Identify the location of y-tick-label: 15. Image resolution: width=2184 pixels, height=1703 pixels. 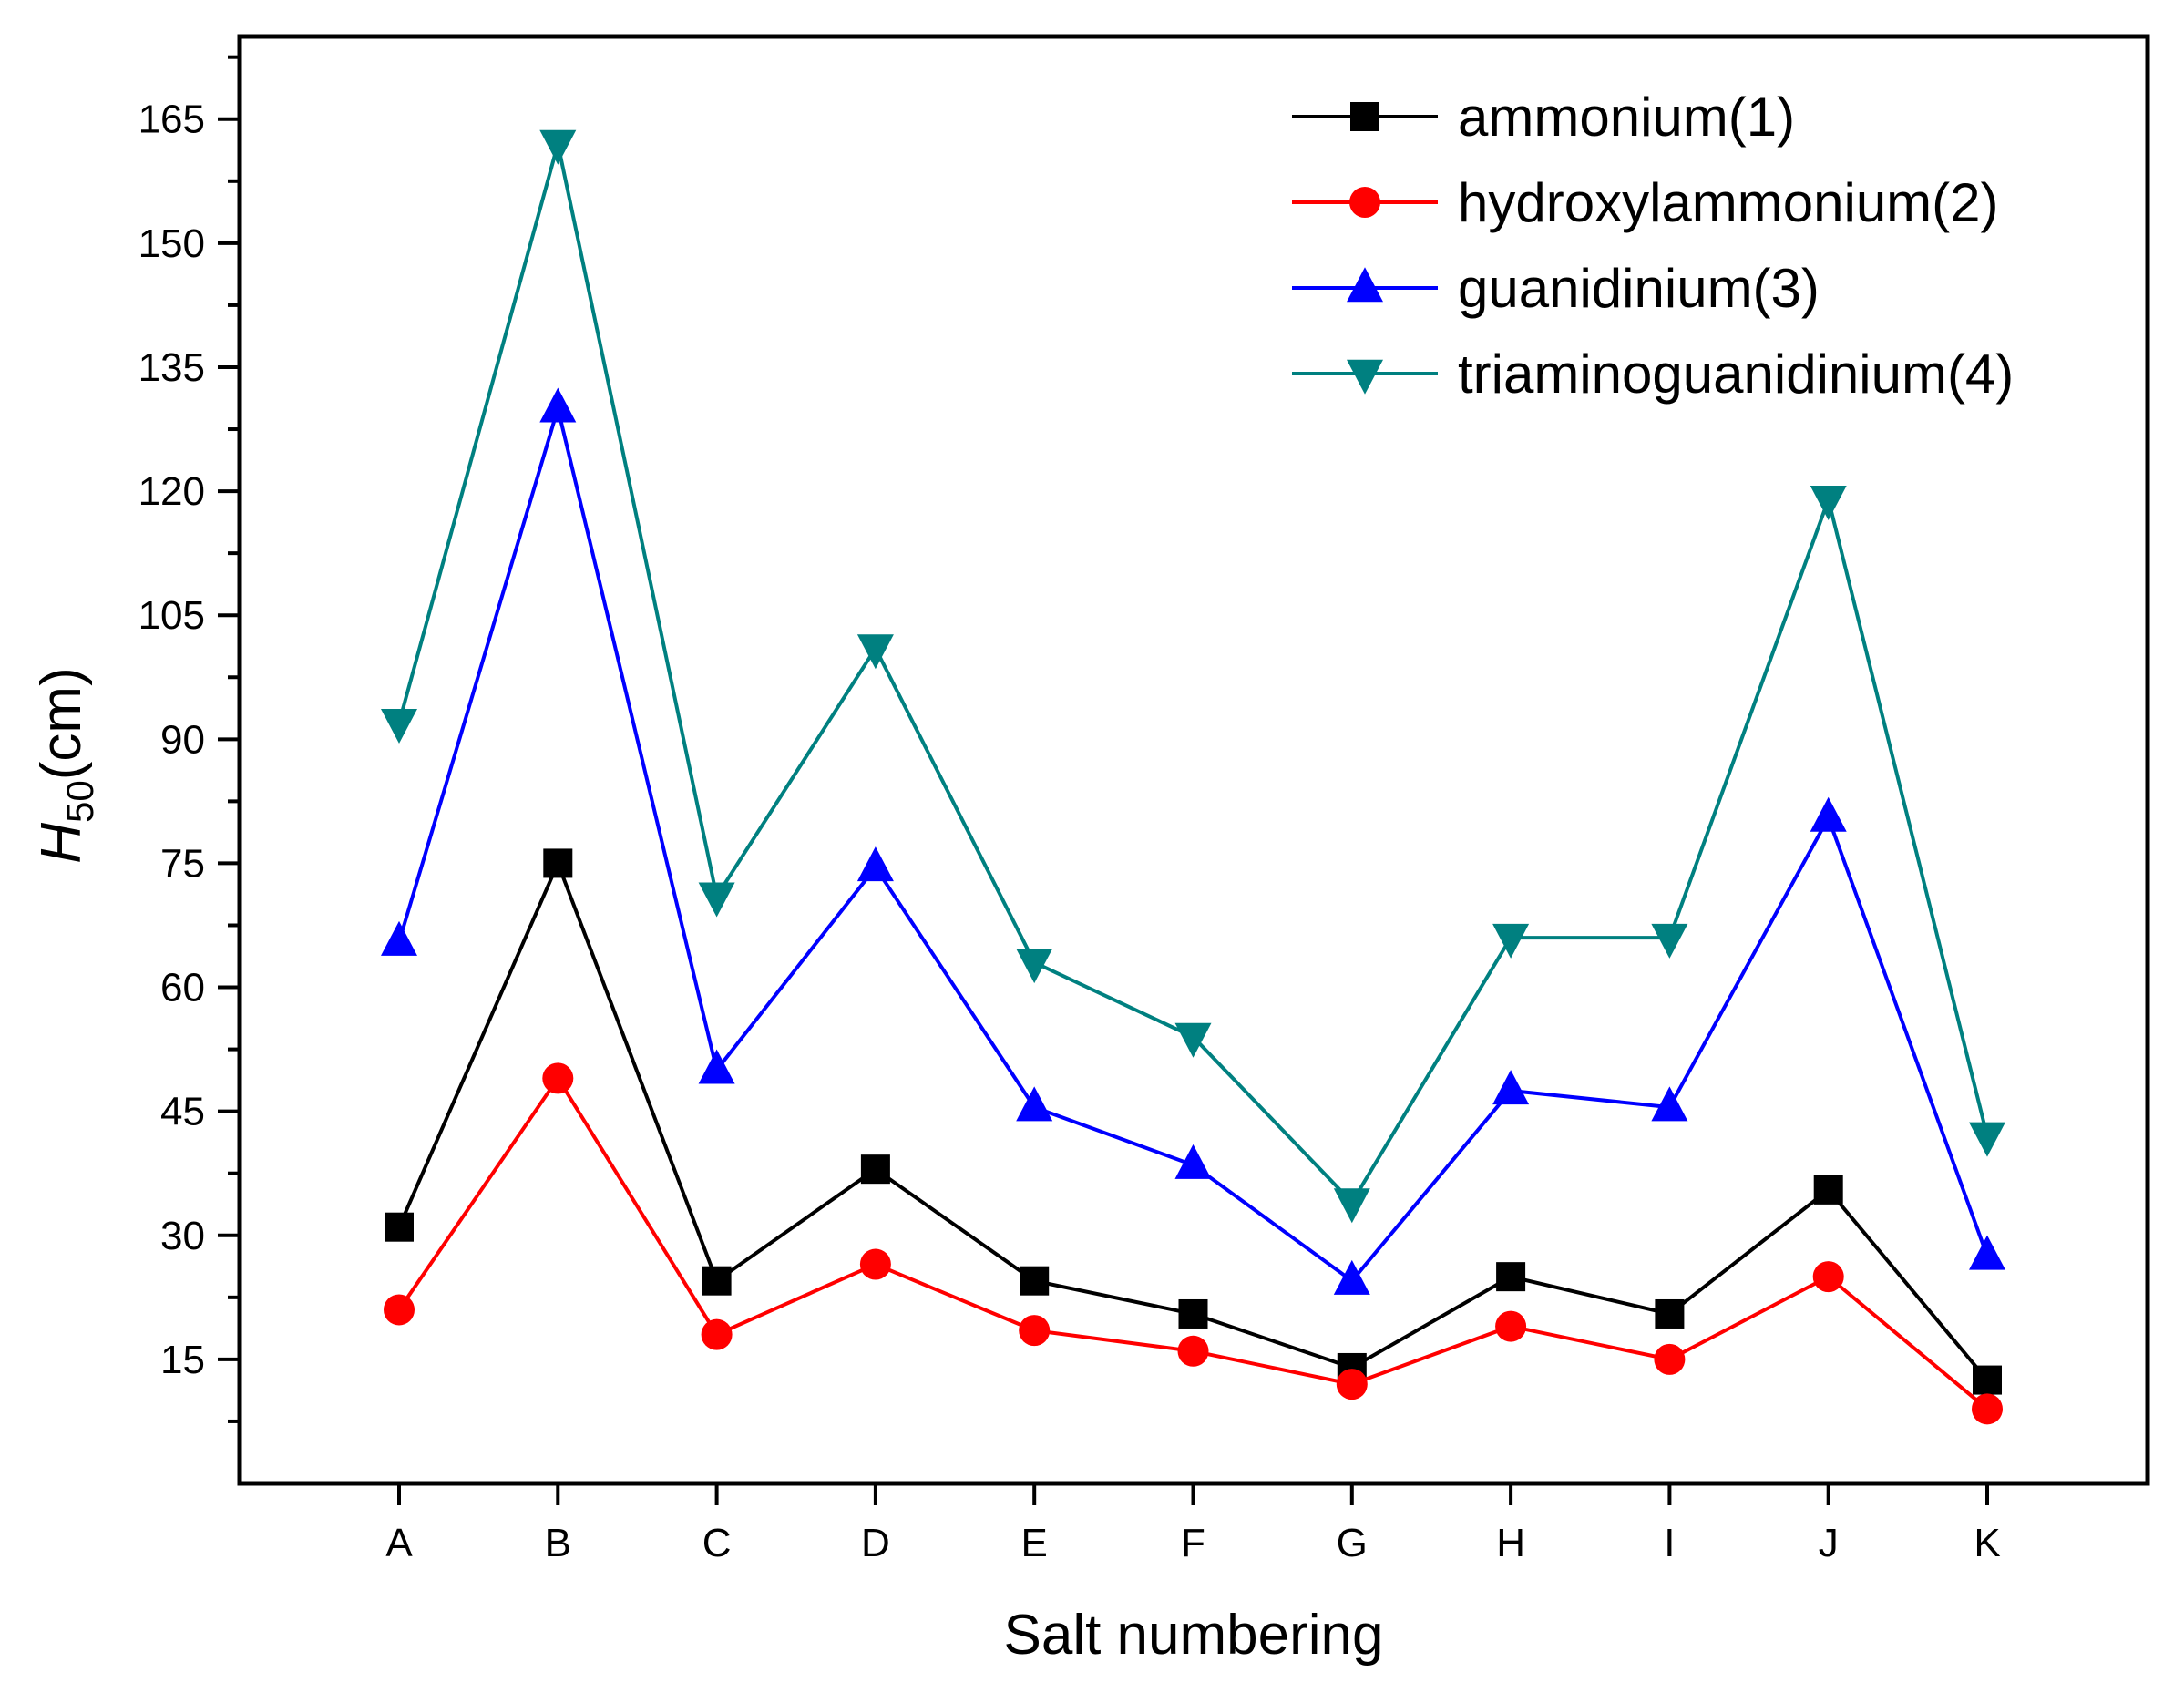
(183, 1360).